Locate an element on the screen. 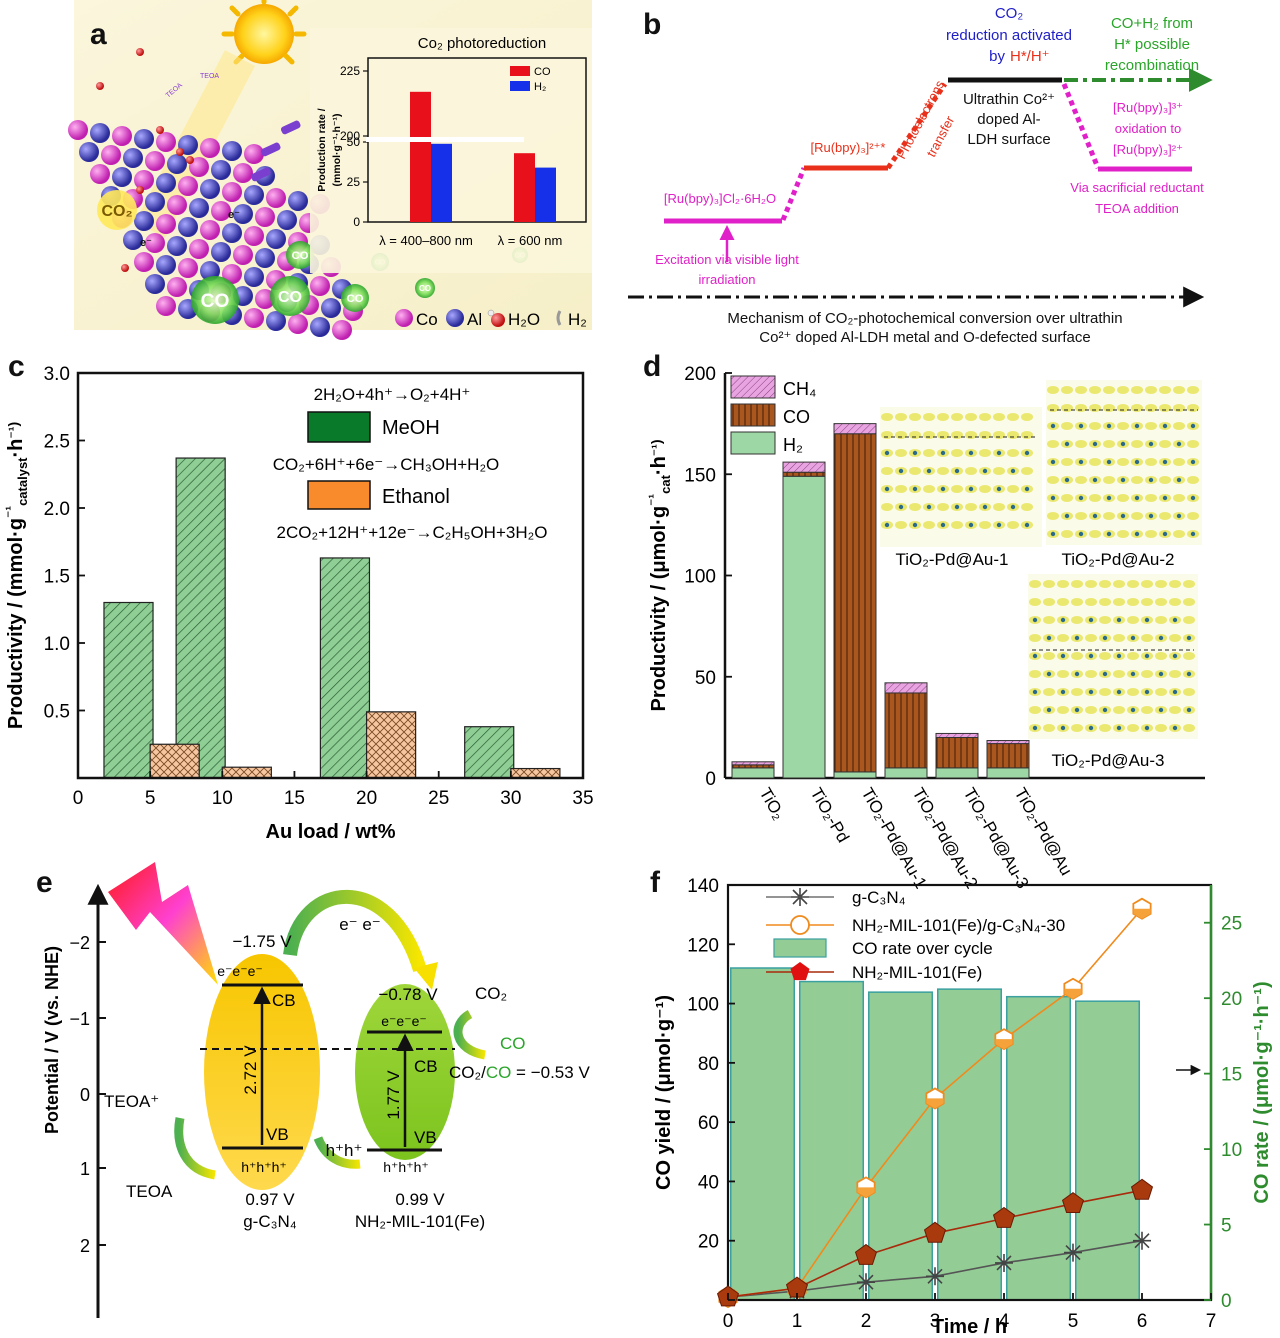 This screenshot has width=1280, height=1338. ytick-label-d: 200 is located at coordinates (700, 374).